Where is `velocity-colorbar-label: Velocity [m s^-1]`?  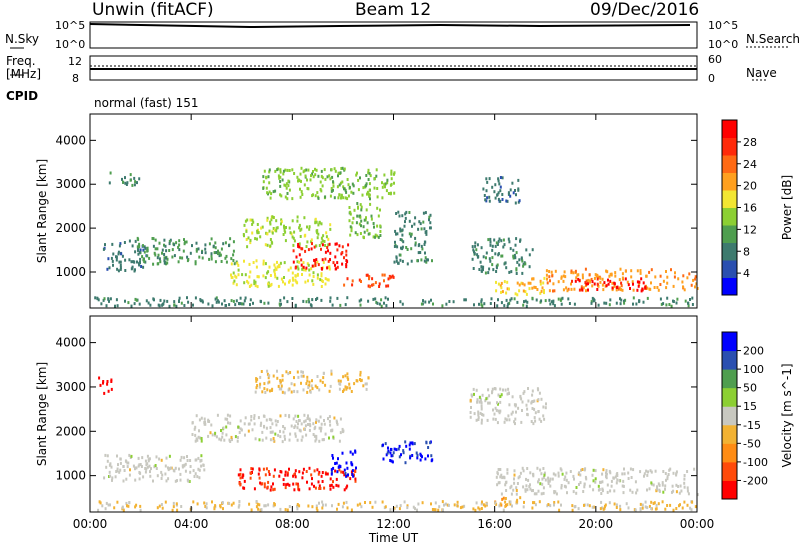
velocity-colorbar-label: Velocity [m s^-1] is located at coordinates (787, 415).